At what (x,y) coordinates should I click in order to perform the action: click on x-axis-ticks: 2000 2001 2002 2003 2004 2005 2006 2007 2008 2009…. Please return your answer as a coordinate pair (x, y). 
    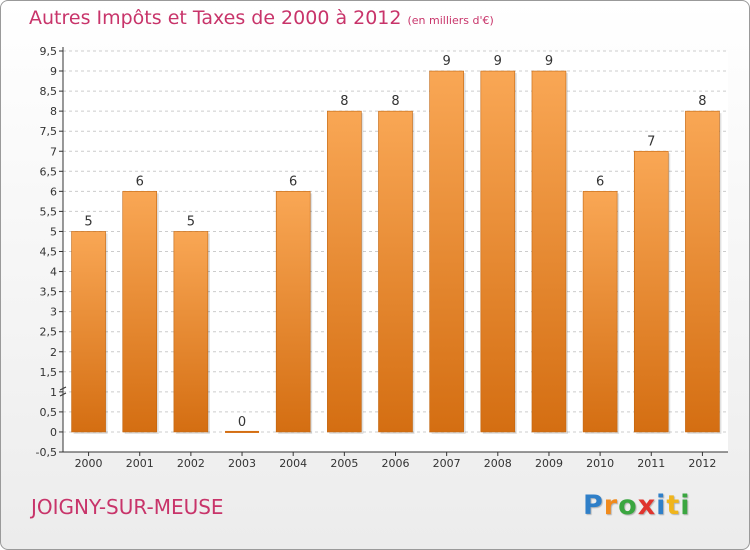
    Looking at the image, I should click on (395, 461).